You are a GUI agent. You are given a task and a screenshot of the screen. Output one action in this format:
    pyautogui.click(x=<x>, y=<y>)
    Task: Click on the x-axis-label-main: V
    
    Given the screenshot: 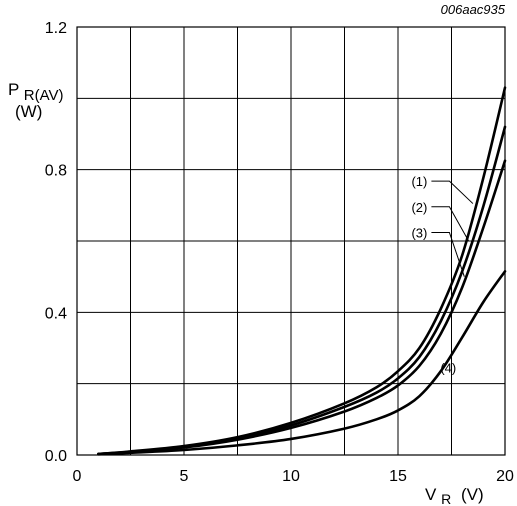 What is the action you would take?
    pyautogui.click(x=431, y=494)
    